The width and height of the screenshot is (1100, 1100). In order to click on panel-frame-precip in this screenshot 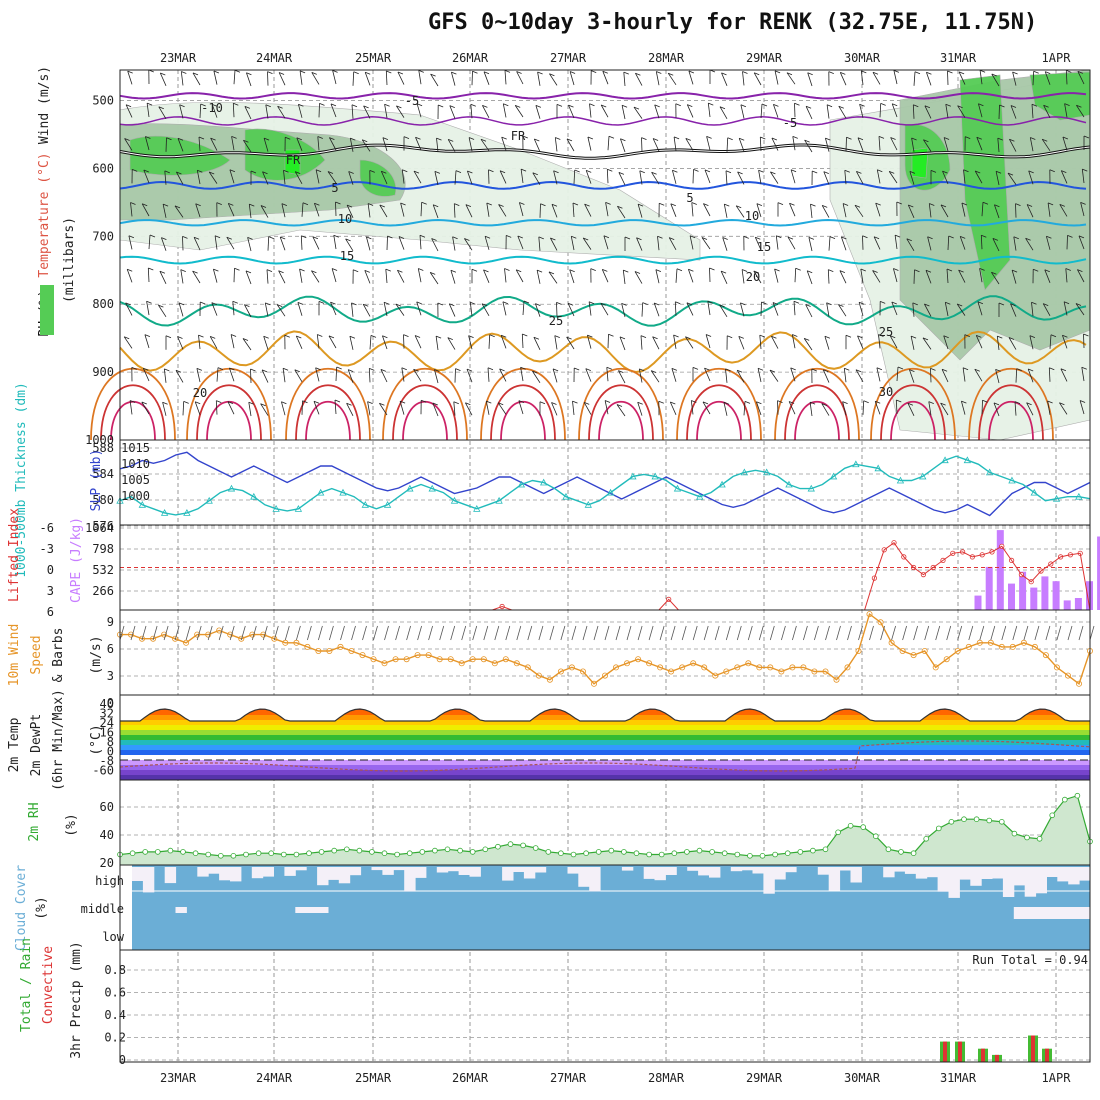, I will do `click(605, 1006)`.